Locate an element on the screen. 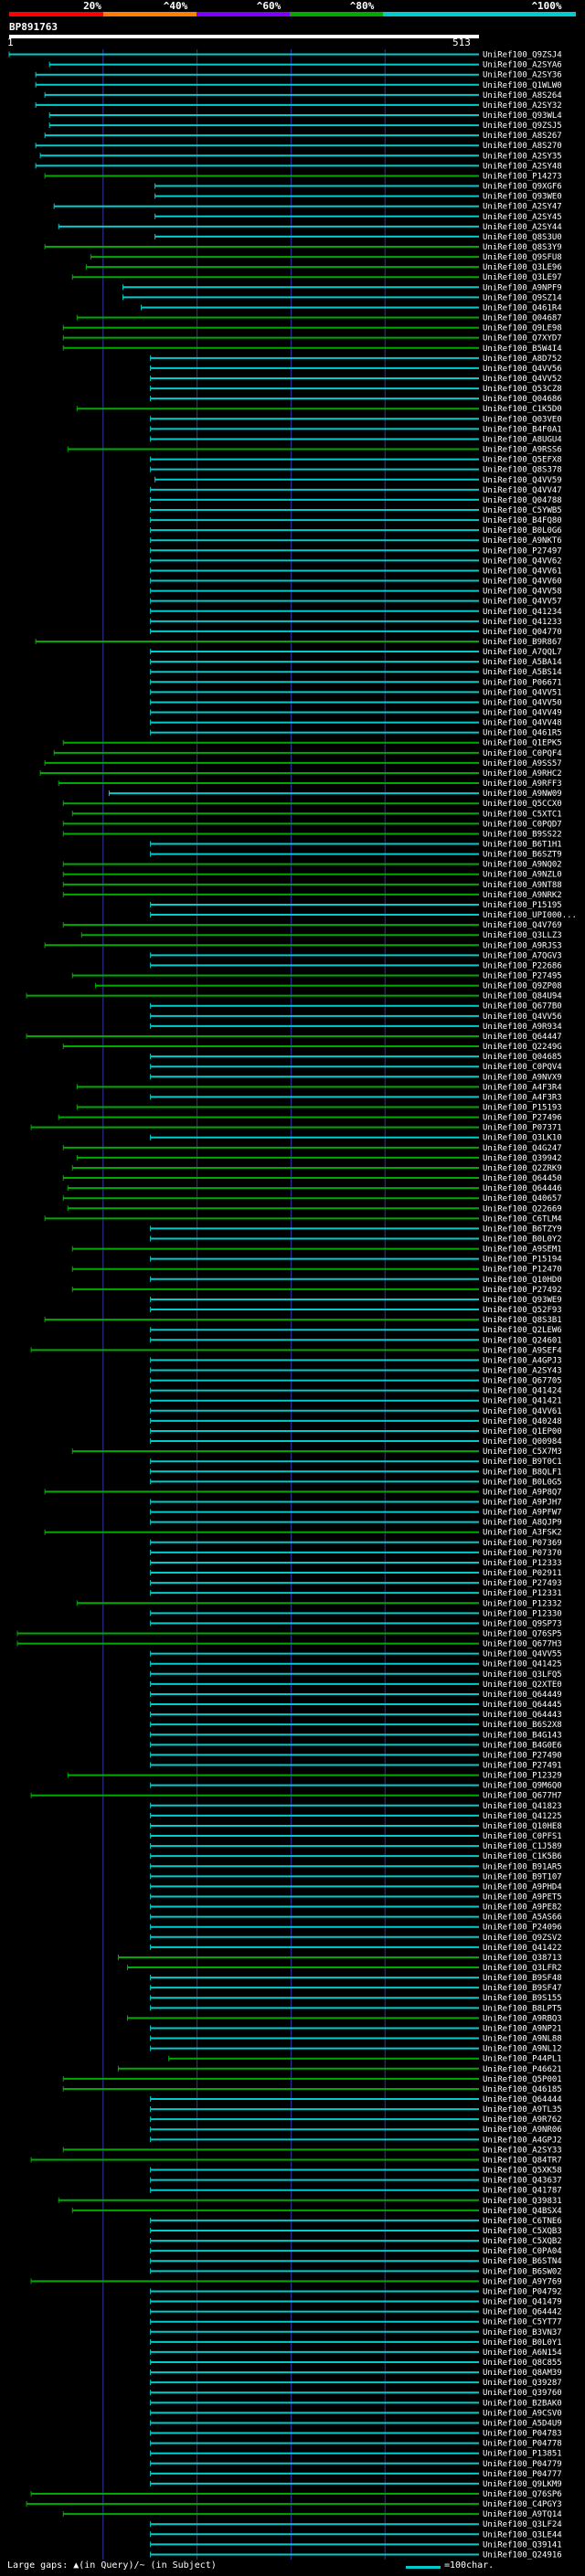 The image size is (585, 2576). hit-label: UniRef100_A9NP21 is located at coordinates (522, 2028).